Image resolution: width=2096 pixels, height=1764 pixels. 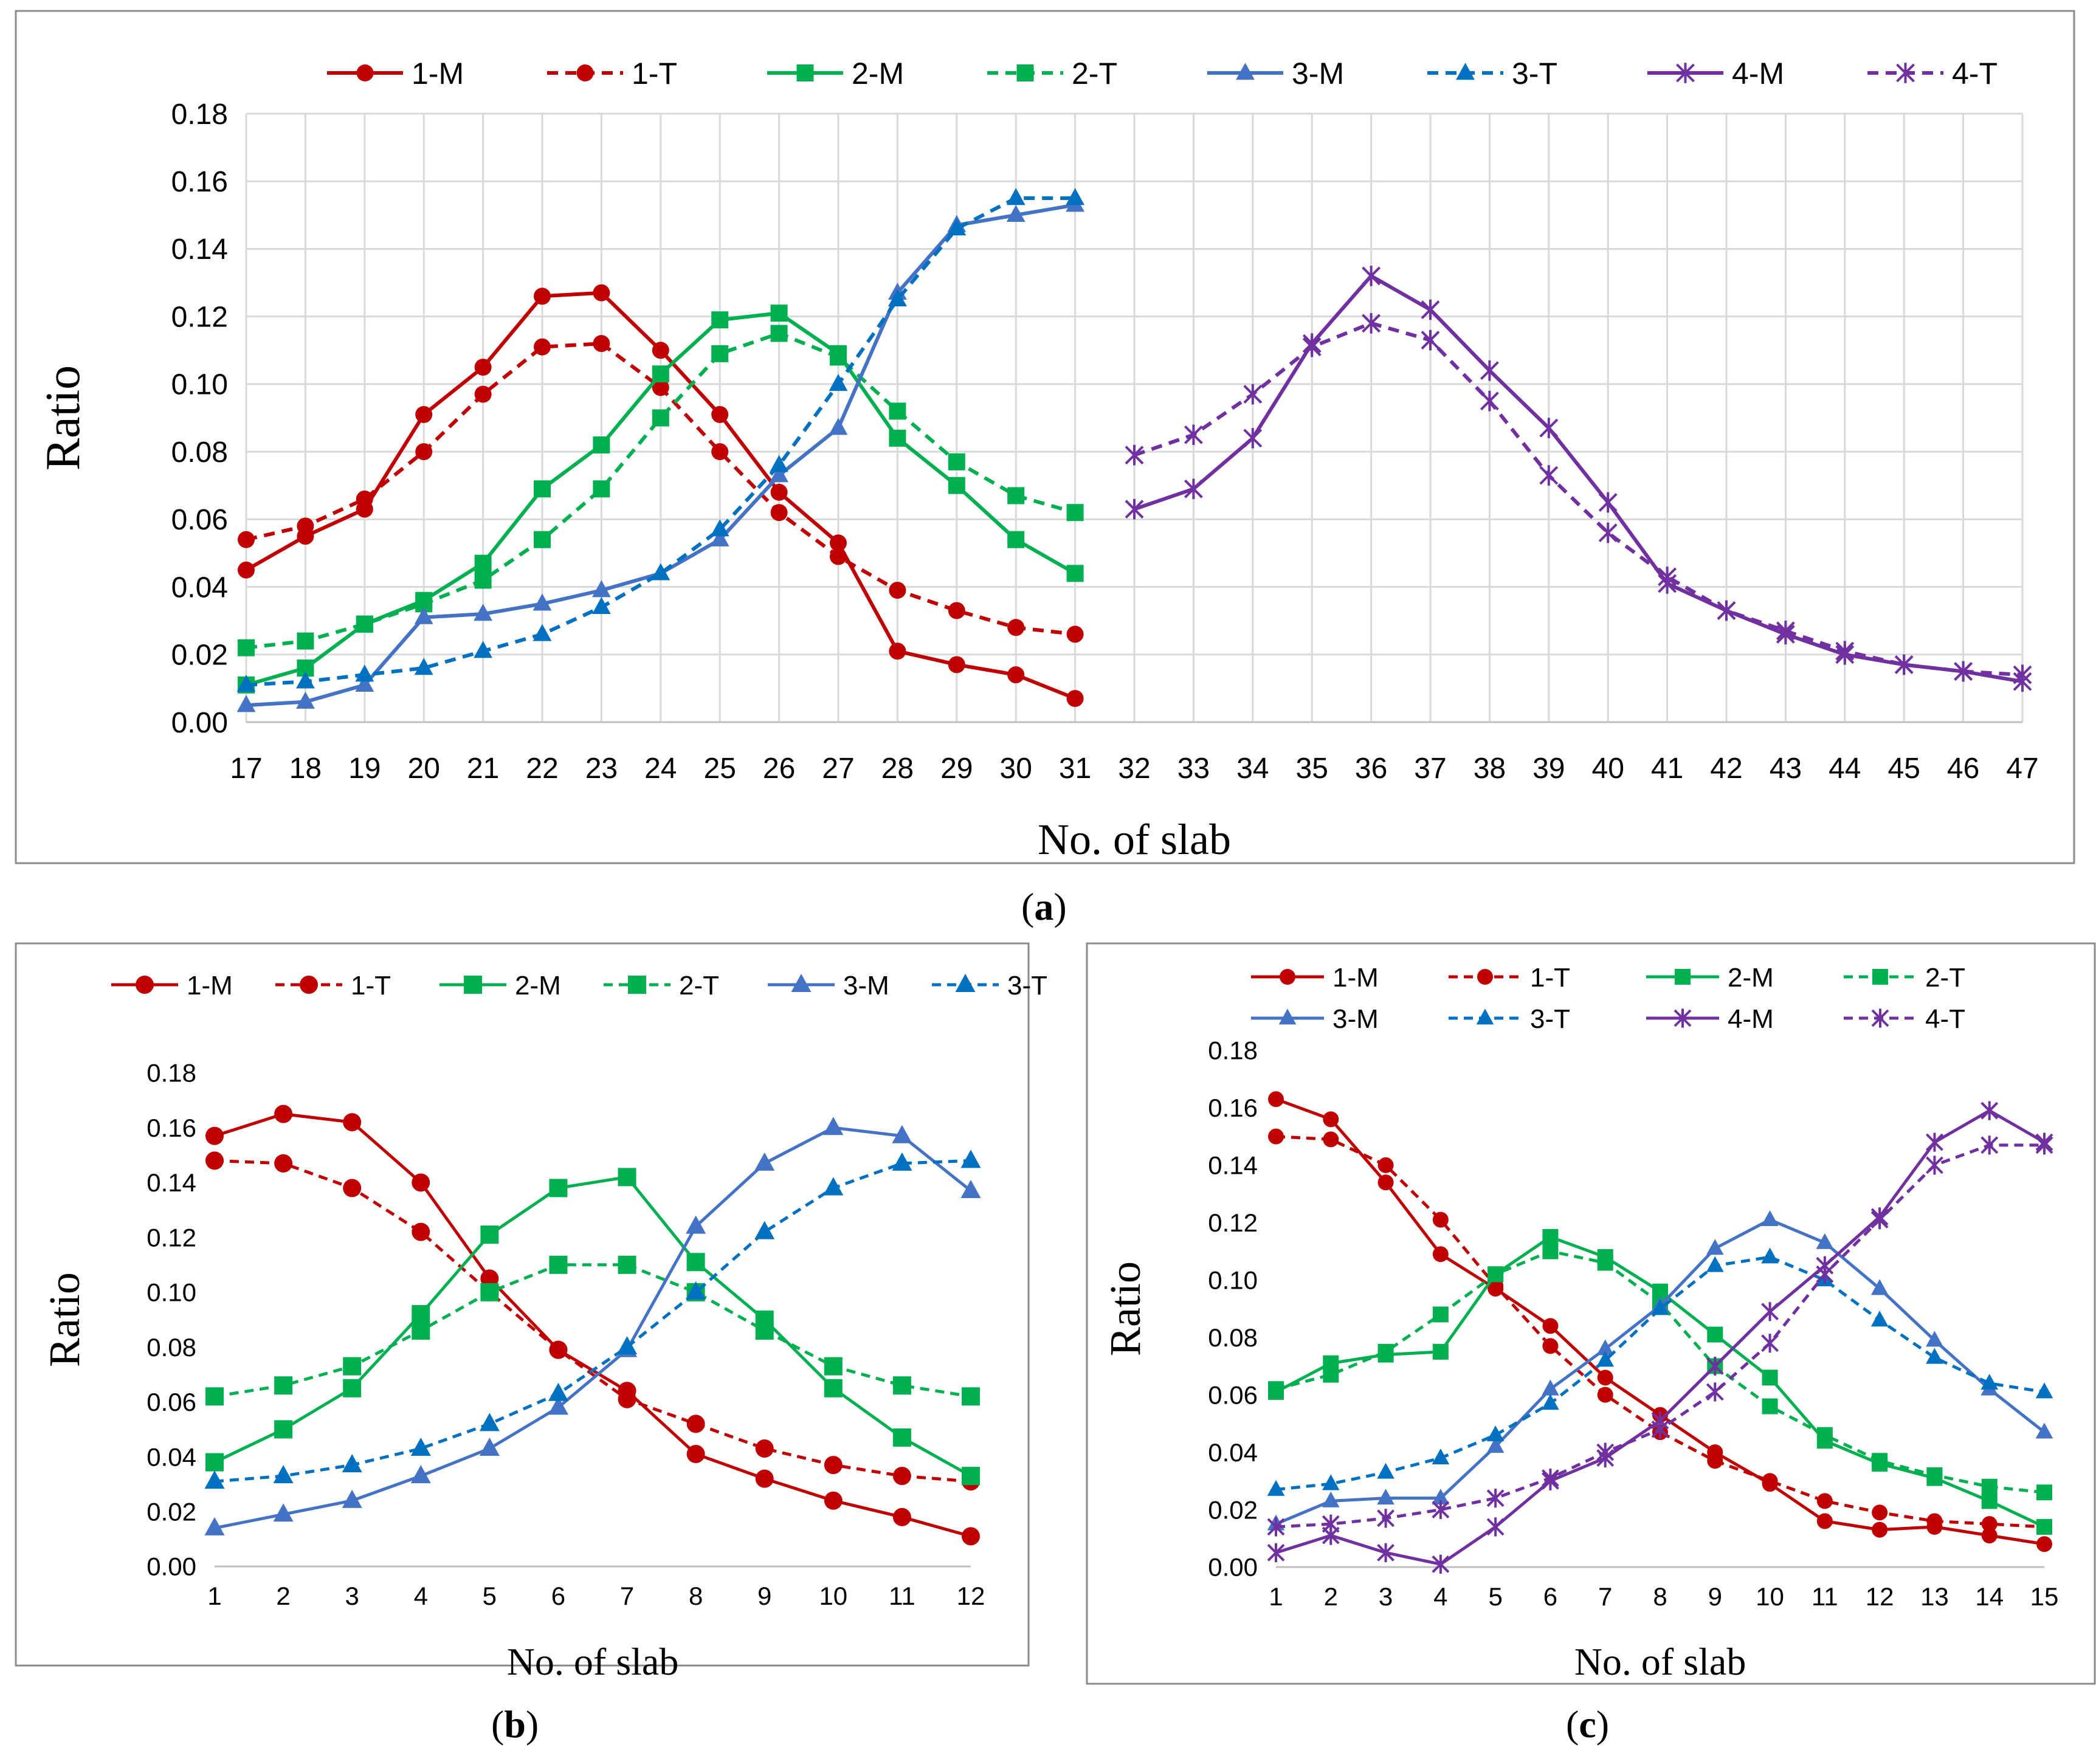 I want to click on x-tick-label: 8, so click(x=1660, y=1596).